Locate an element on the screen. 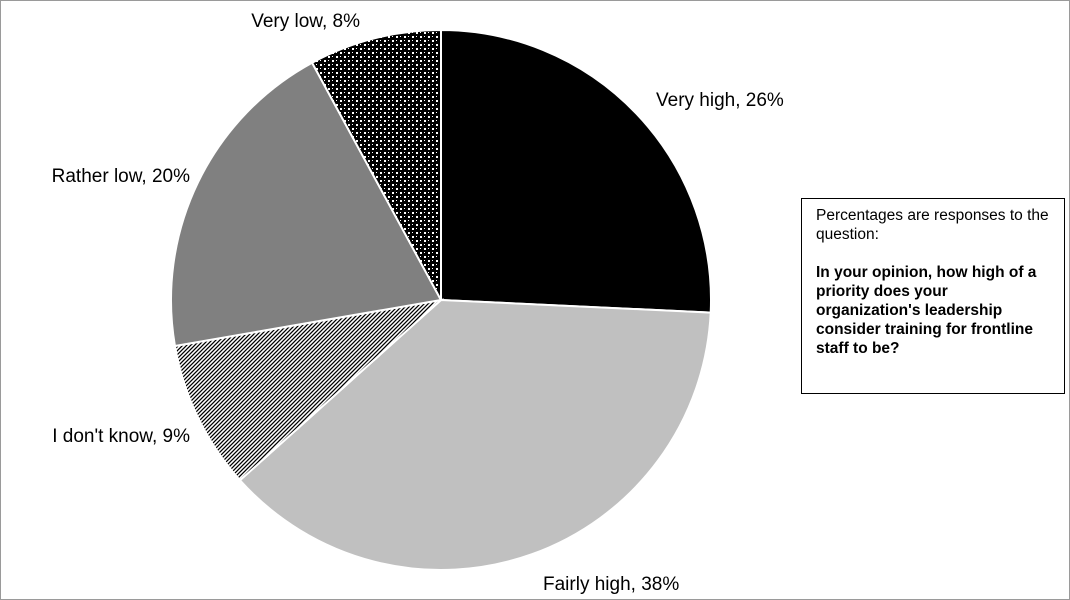  pie-slice-very-low is located at coordinates (376, 164).